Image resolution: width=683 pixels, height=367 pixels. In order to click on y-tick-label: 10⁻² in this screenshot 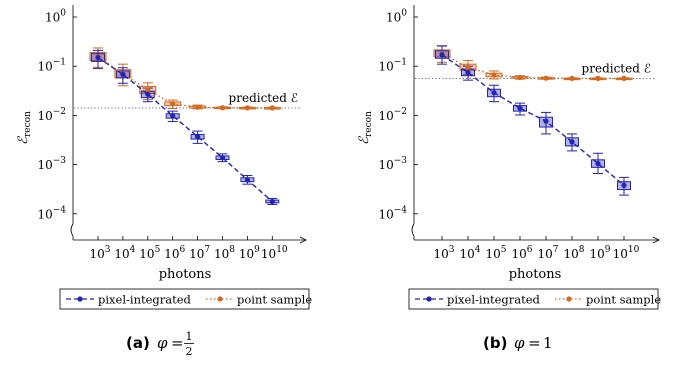, I will do `click(392, 115)`.